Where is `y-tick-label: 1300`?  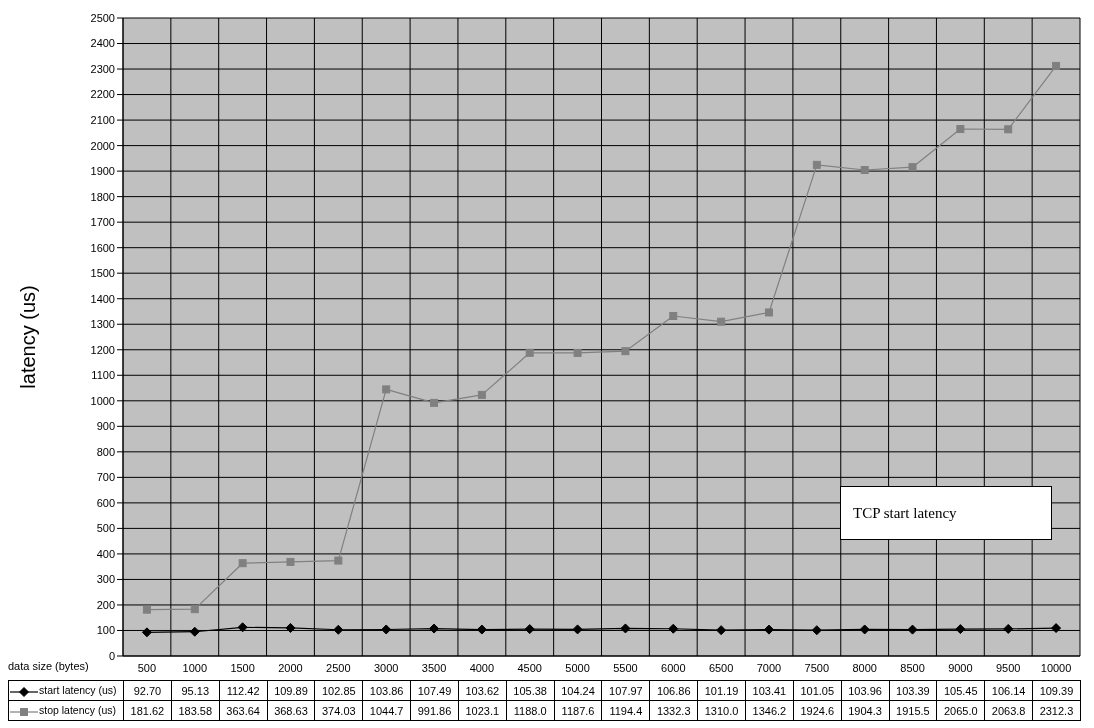
y-tick-label: 1300 is located at coordinates (102, 324).